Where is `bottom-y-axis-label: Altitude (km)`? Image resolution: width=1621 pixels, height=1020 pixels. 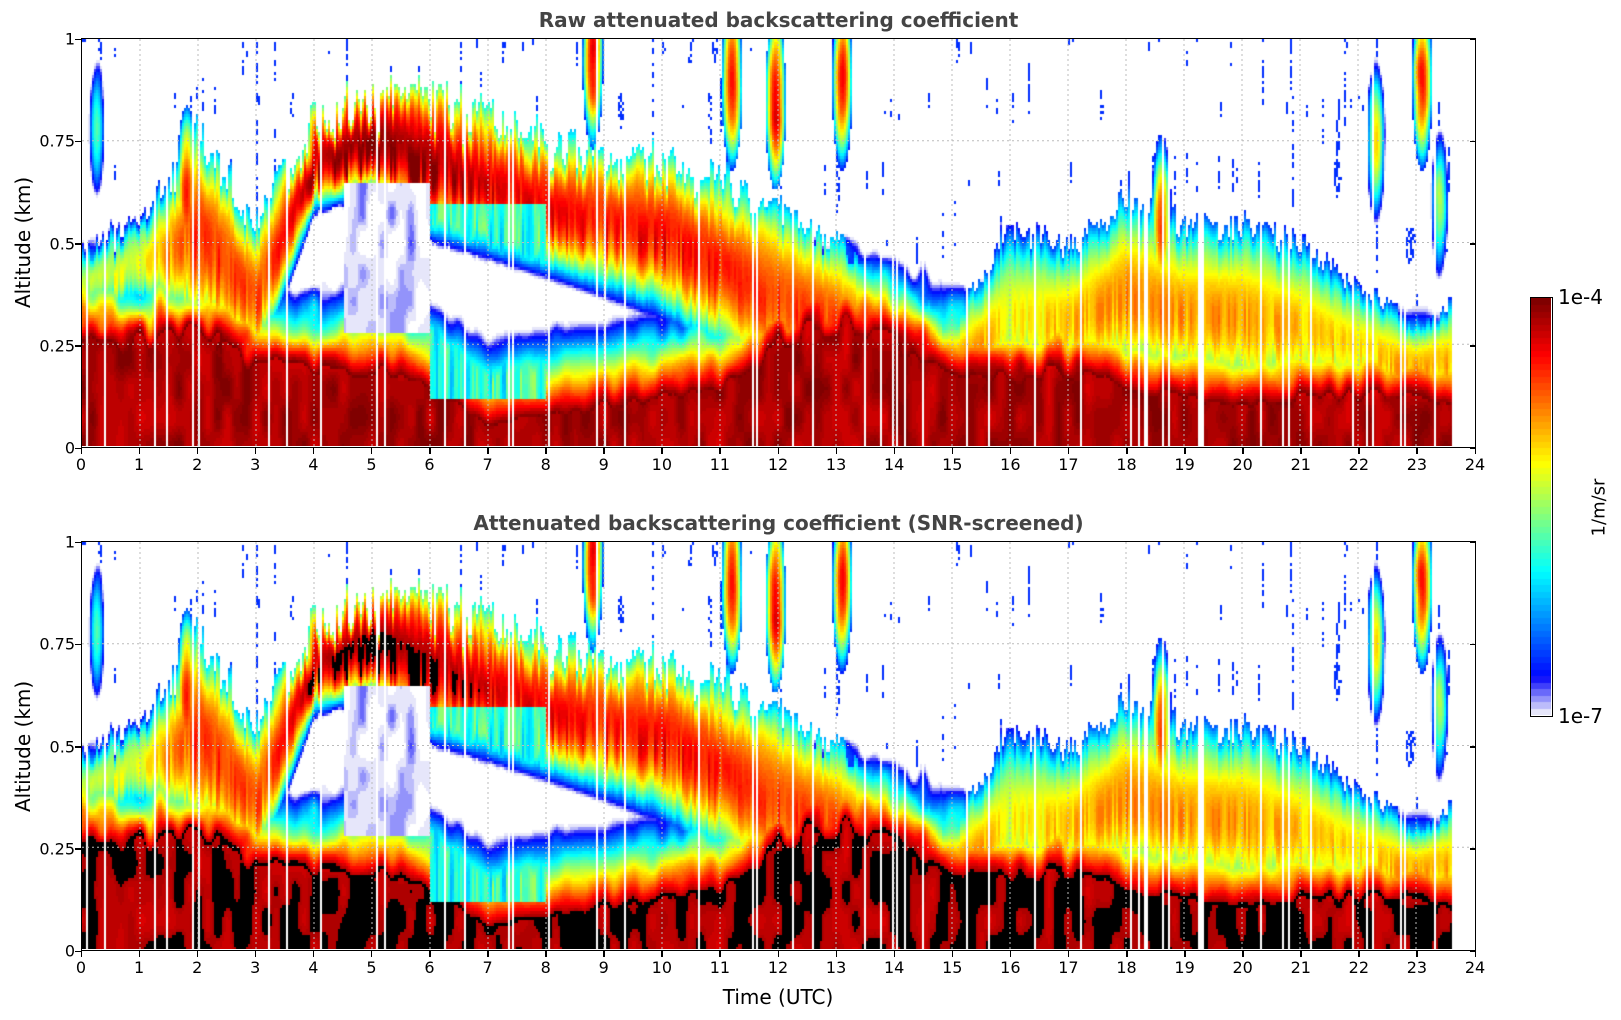 bottom-y-axis-label: Altitude (km) is located at coordinates (23, 746).